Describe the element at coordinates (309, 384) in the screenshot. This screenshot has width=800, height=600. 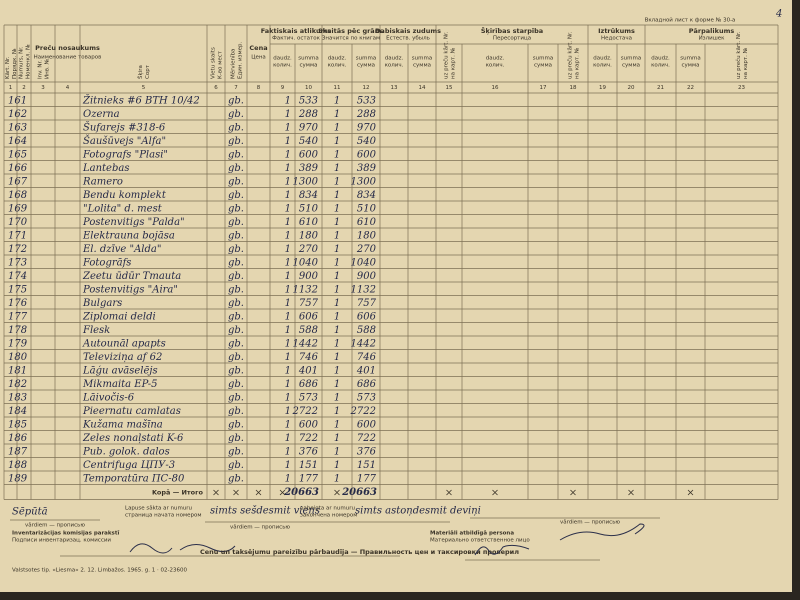
I see `sum: 686` at that location.